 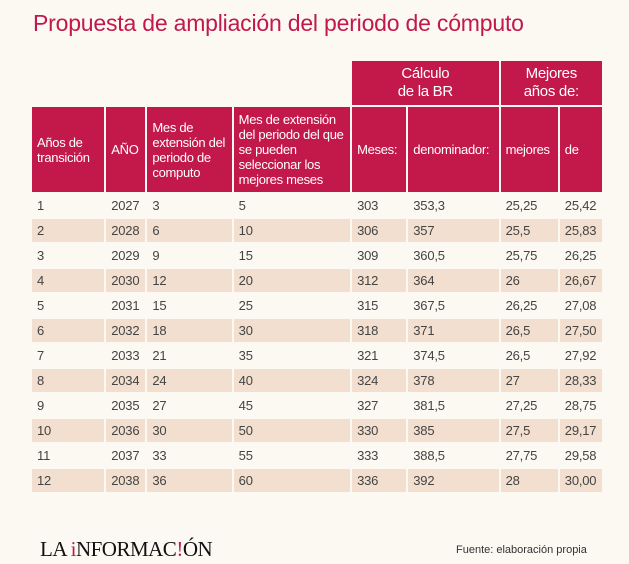 I want to click on source-note: Fuente: elaboración propia, so click(x=521, y=550).